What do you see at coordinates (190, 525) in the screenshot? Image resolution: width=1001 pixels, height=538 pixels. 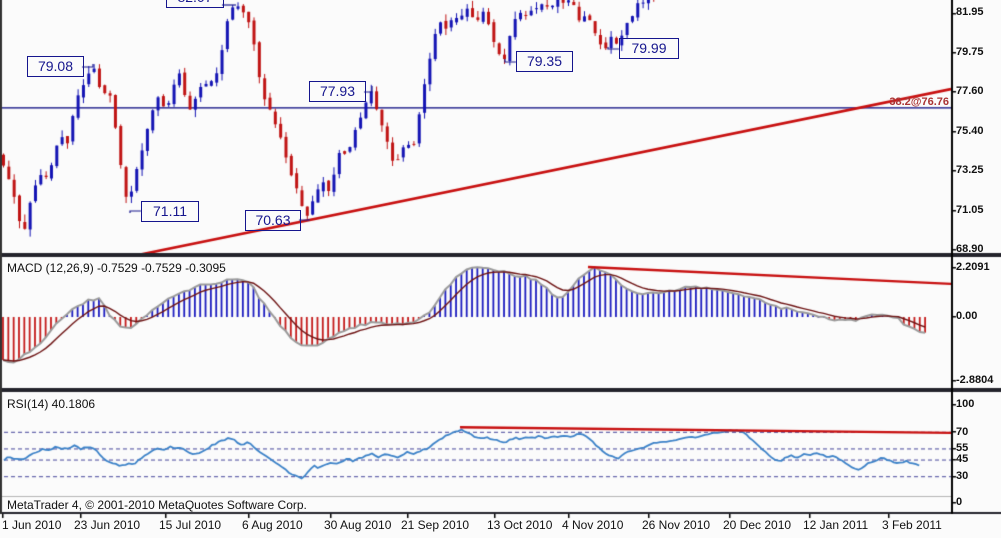 I see `time-axis-label: 15 Jul 2010` at bounding box center [190, 525].